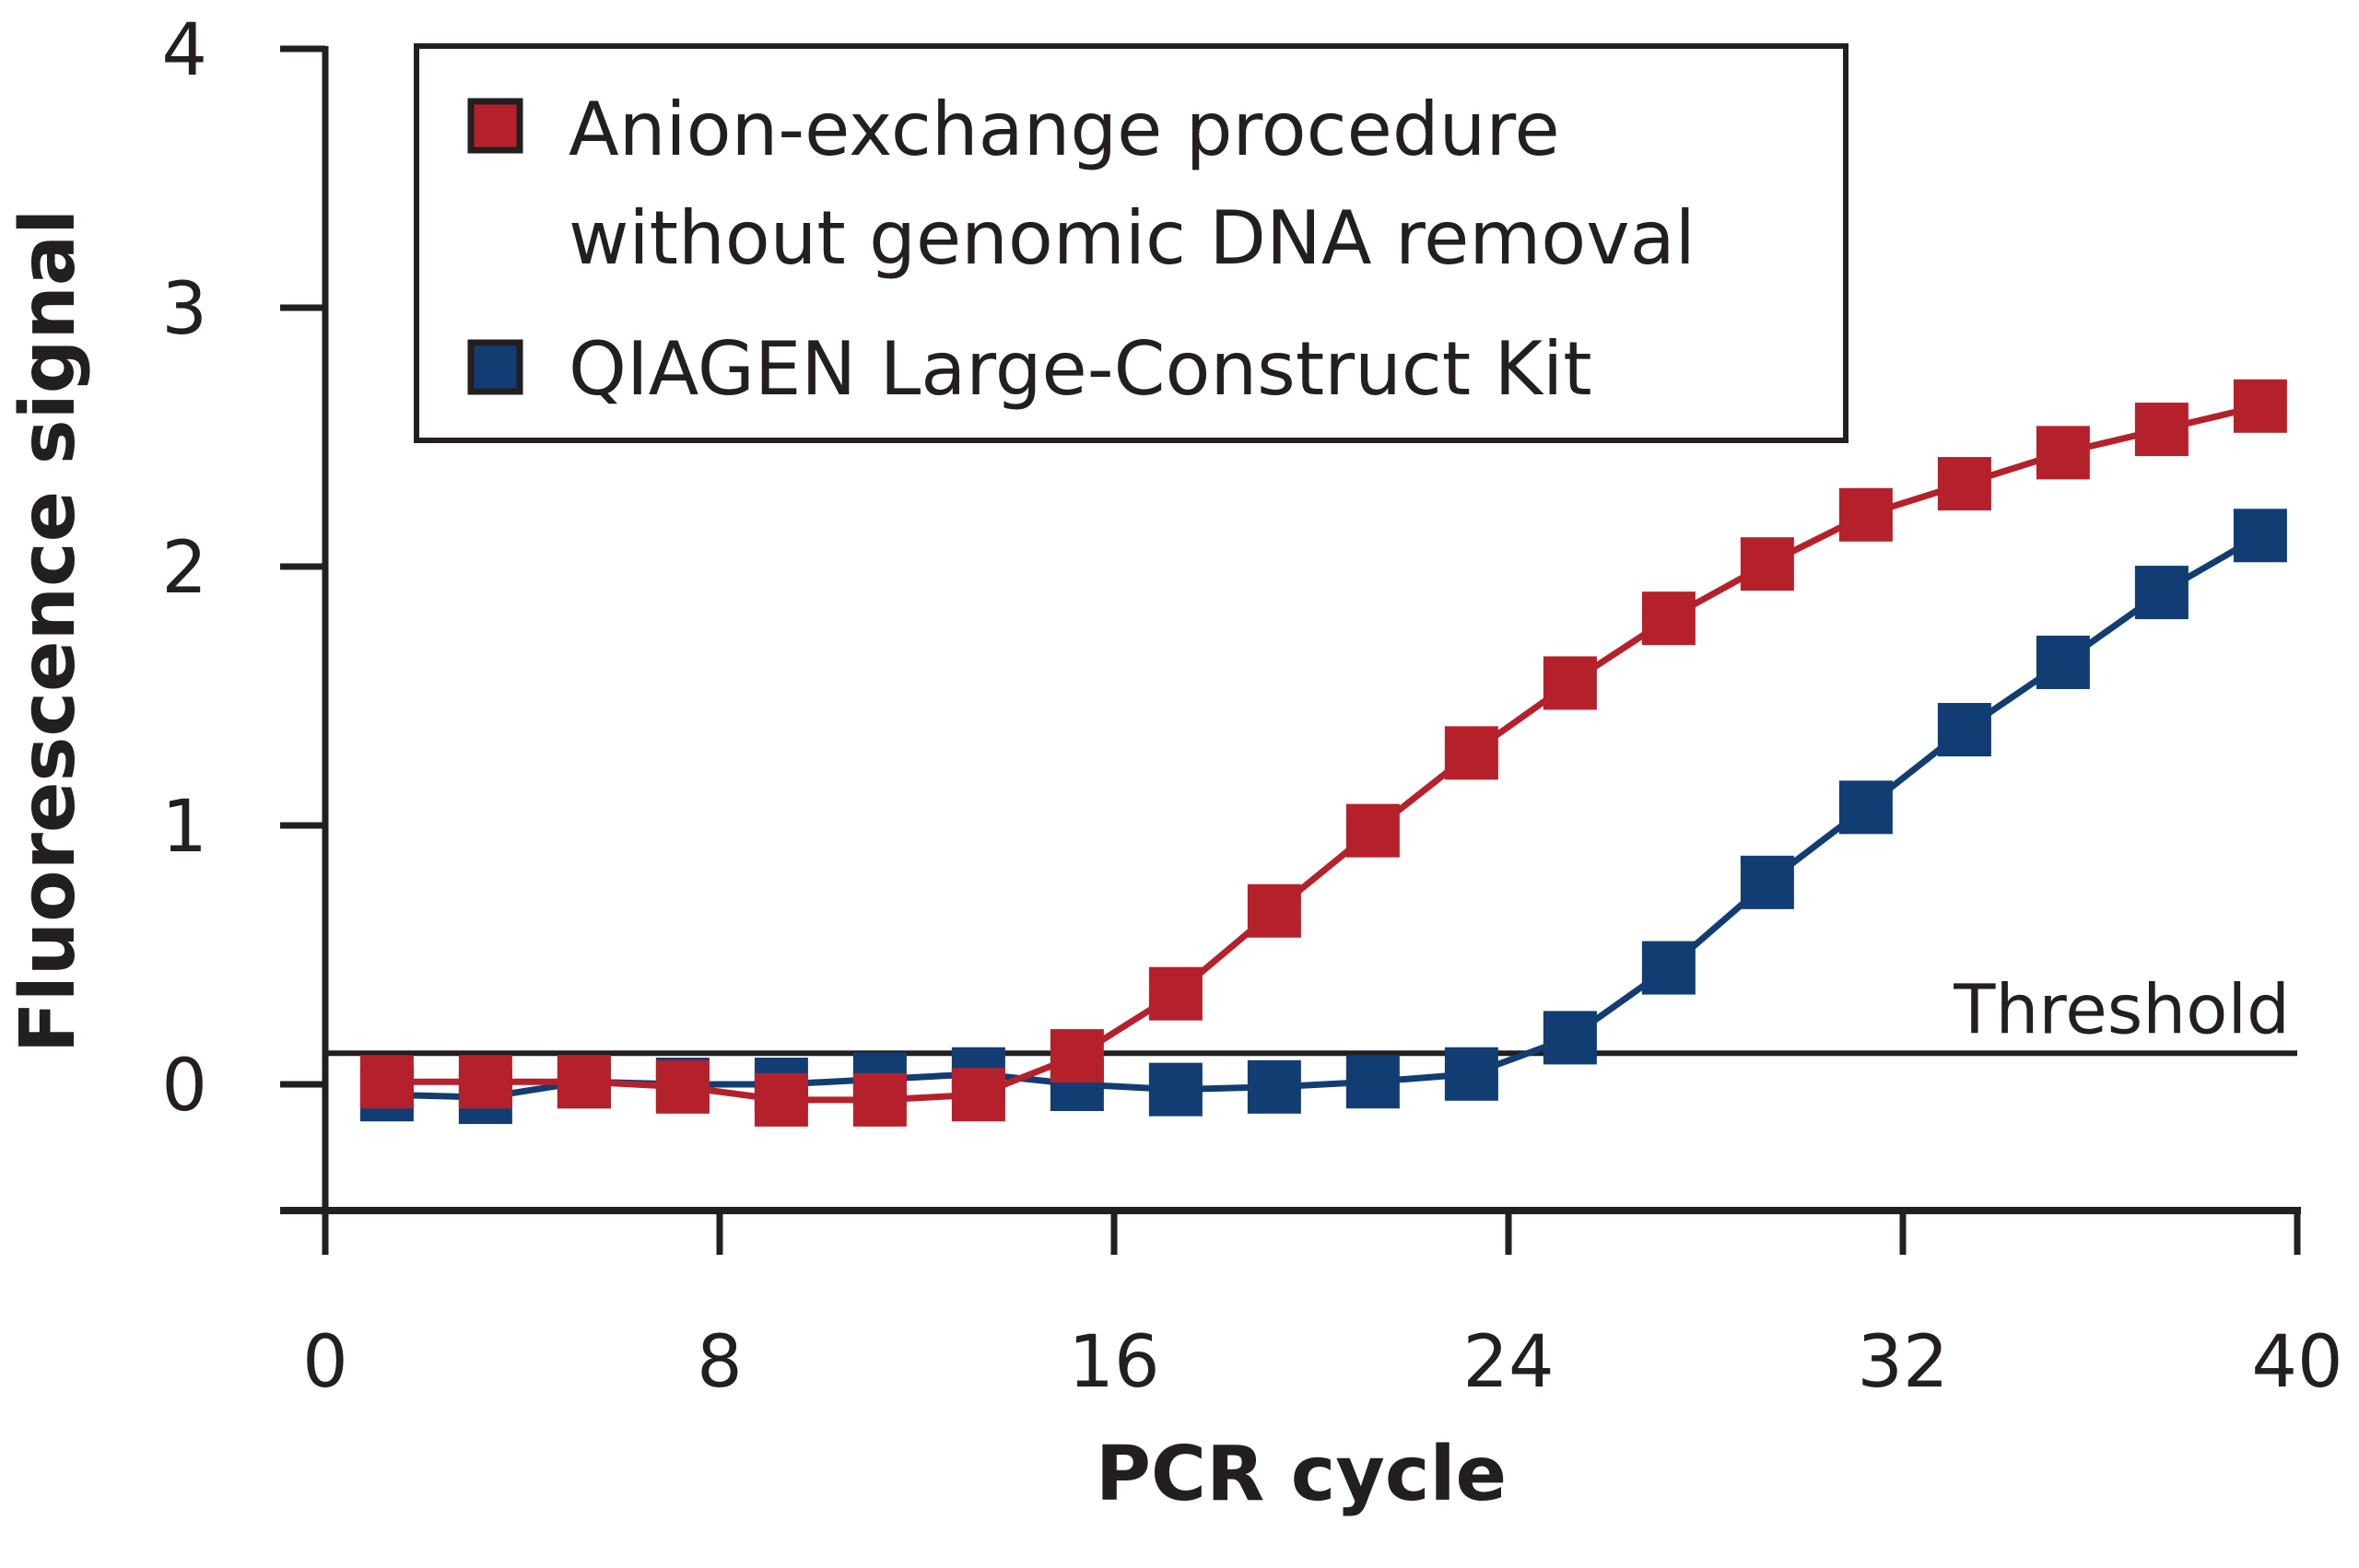 This screenshot has width=2359, height=1568. What do you see at coordinates (48, 632) in the screenshot?
I see `y-axis-title: Fluorescence signal` at bounding box center [48, 632].